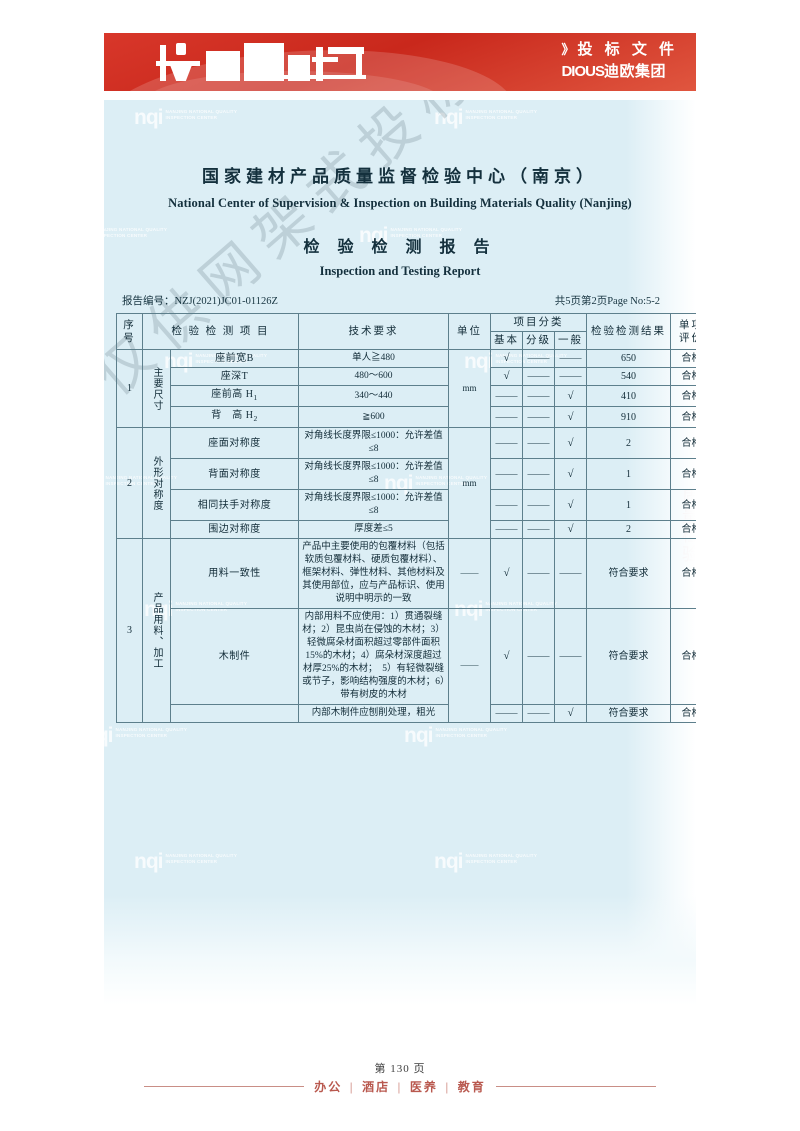 Image resolution: width=800 pixels, height=1131 pixels. I want to click on report-number: 报告编号：NZJ(2021)JC01-01126Z, so click(200, 300).